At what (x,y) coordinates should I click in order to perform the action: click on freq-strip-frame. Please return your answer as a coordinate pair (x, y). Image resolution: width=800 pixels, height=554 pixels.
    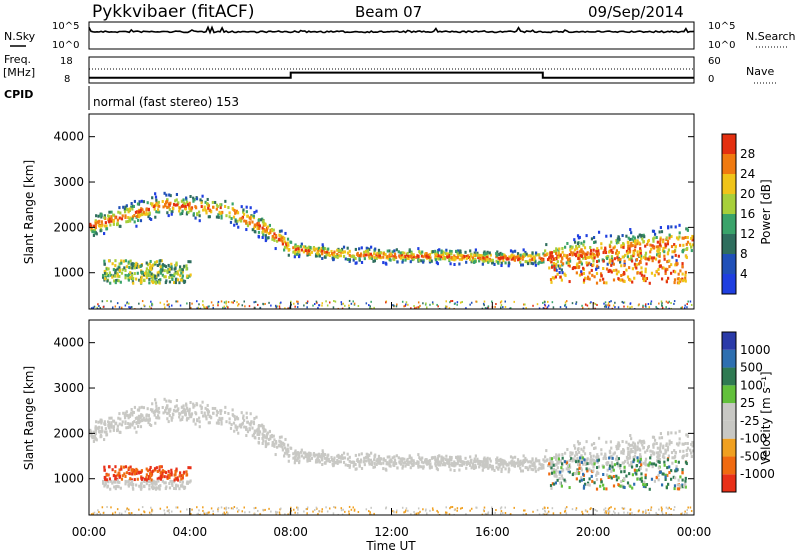
    Looking at the image, I should click on (391, 70).